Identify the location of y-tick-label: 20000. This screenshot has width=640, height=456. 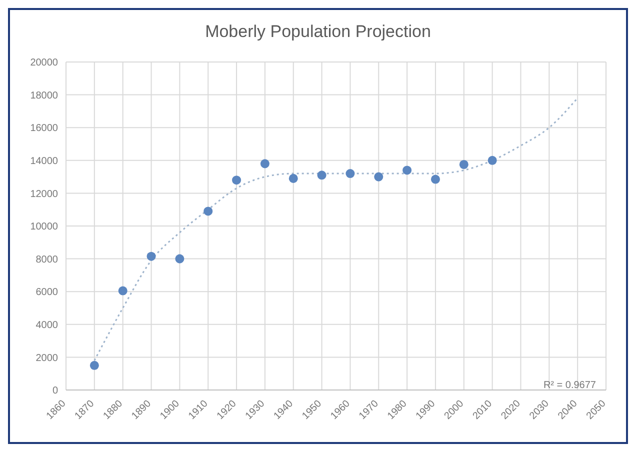
(44, 63).